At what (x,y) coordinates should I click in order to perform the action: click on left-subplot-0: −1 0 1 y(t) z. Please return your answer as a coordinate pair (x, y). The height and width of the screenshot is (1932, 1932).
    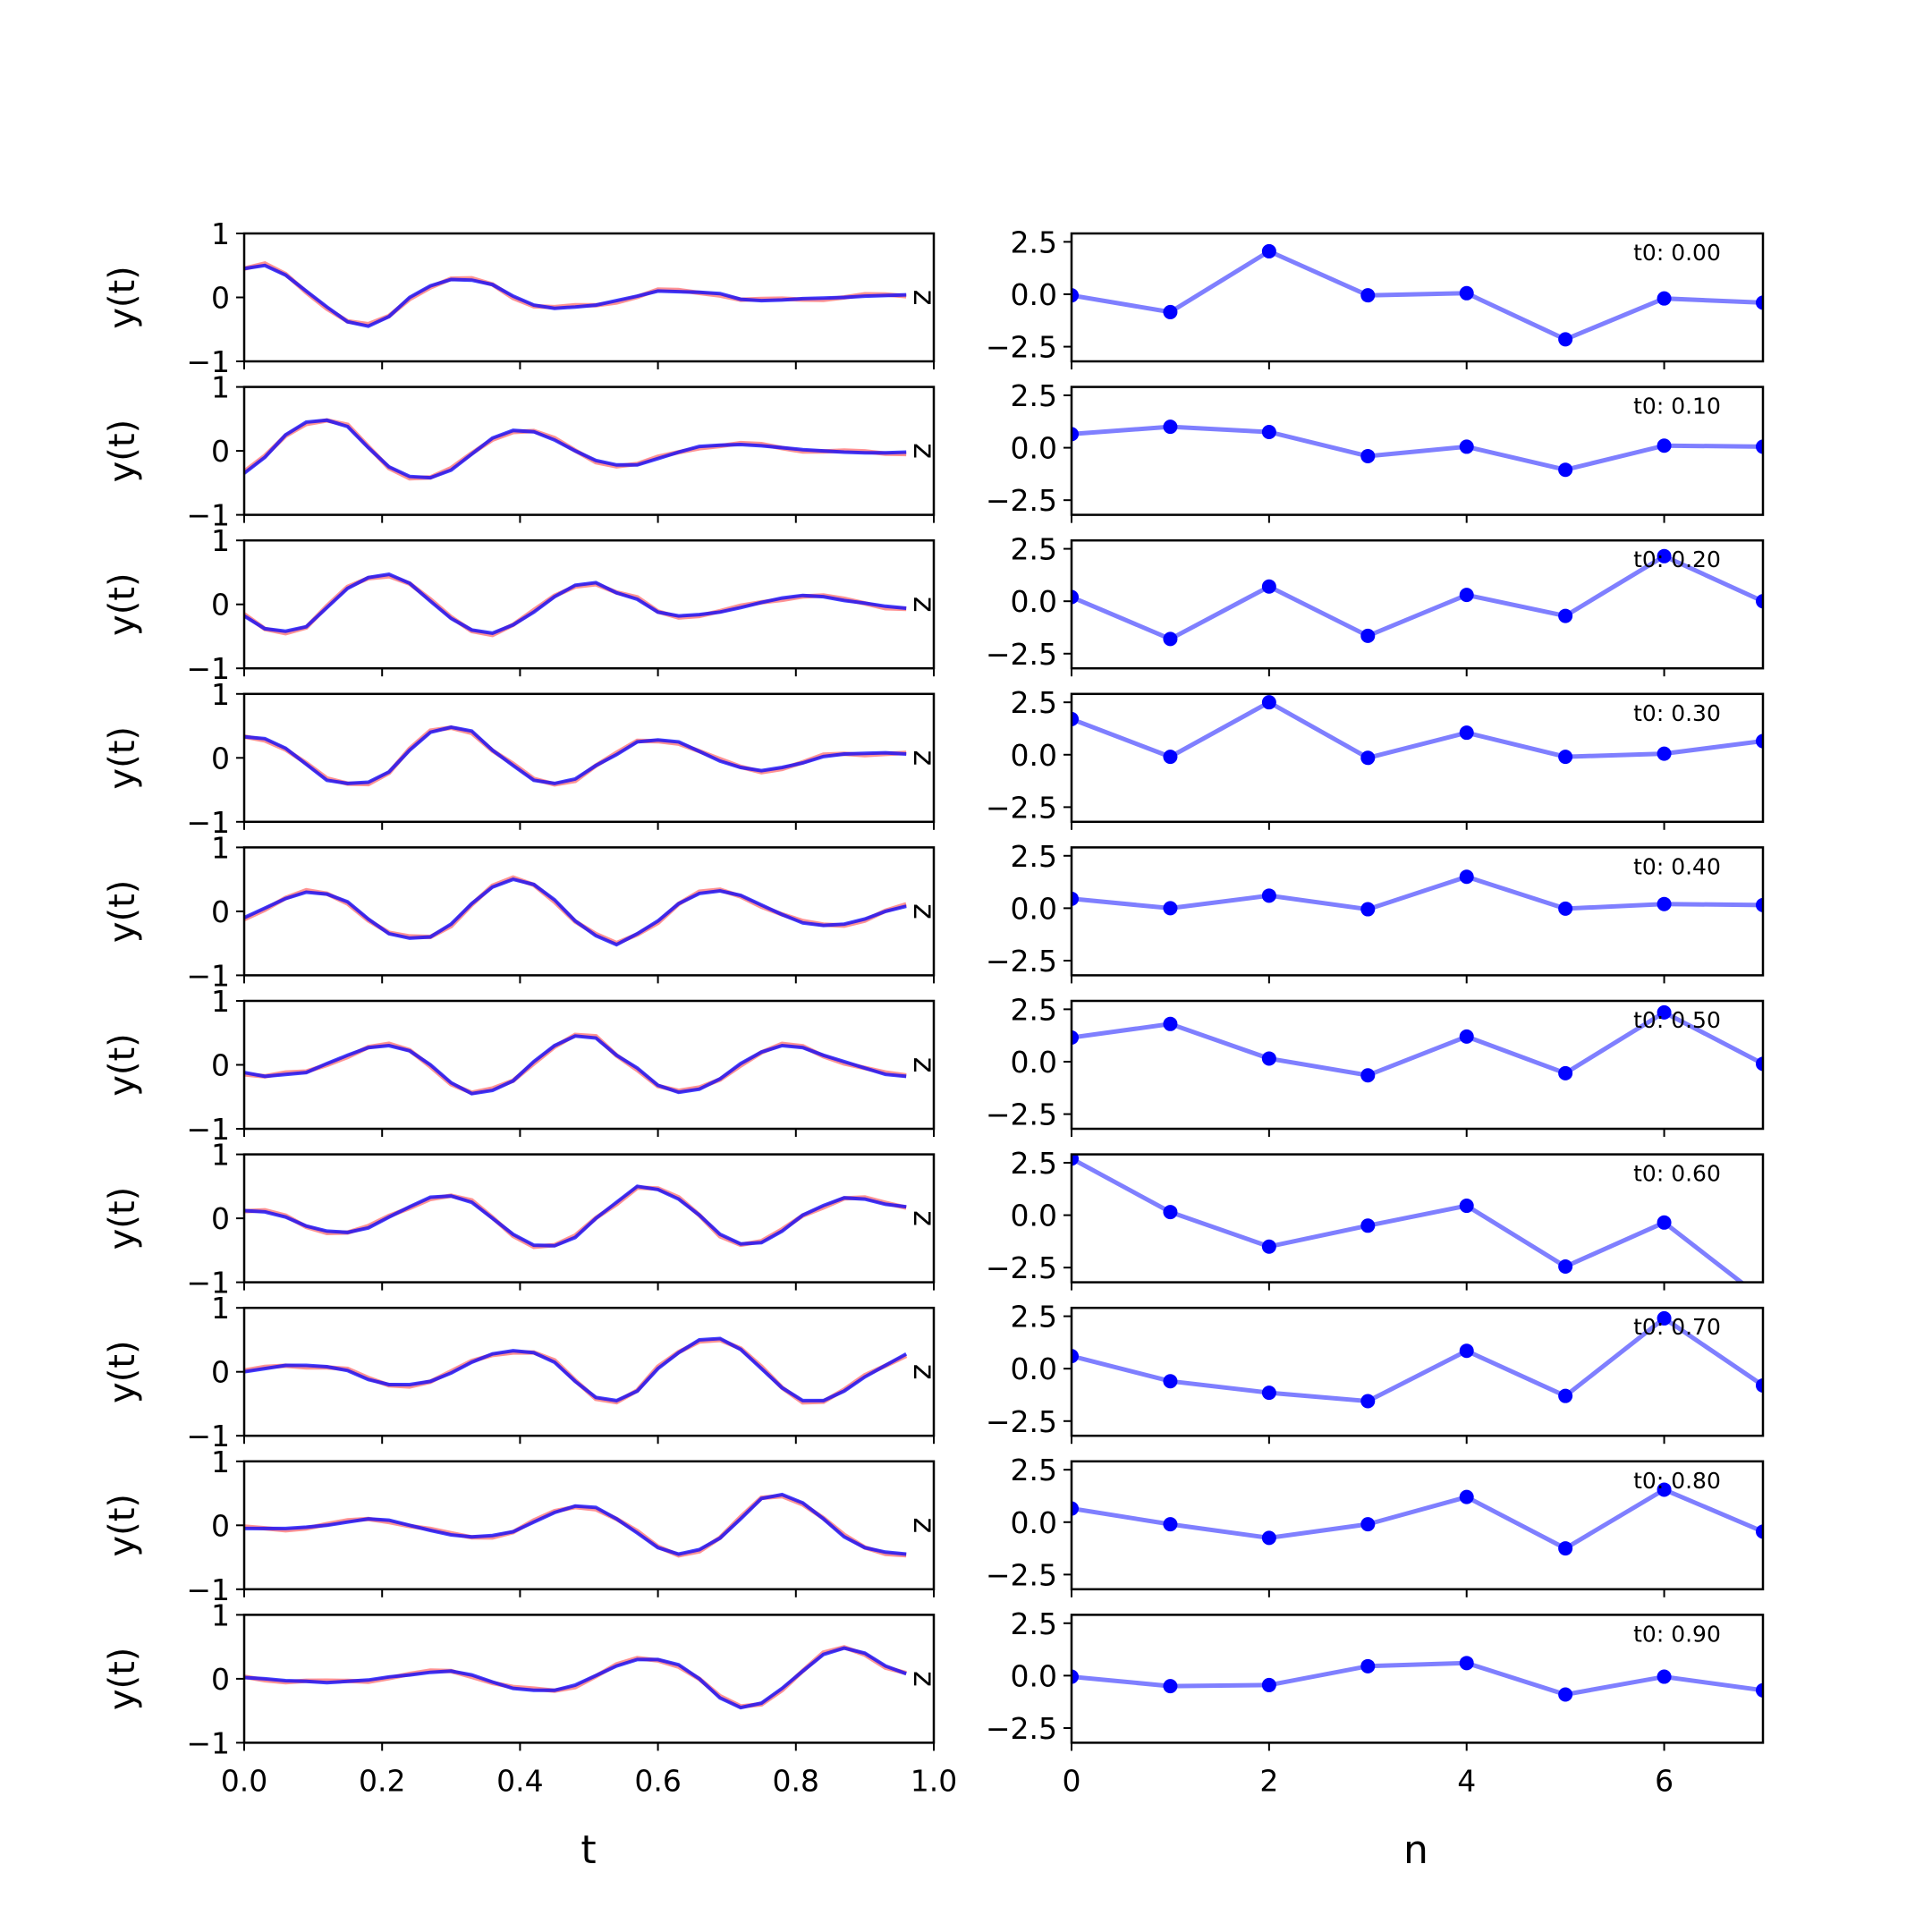
    Looking at the image, I should click on (522, 297).